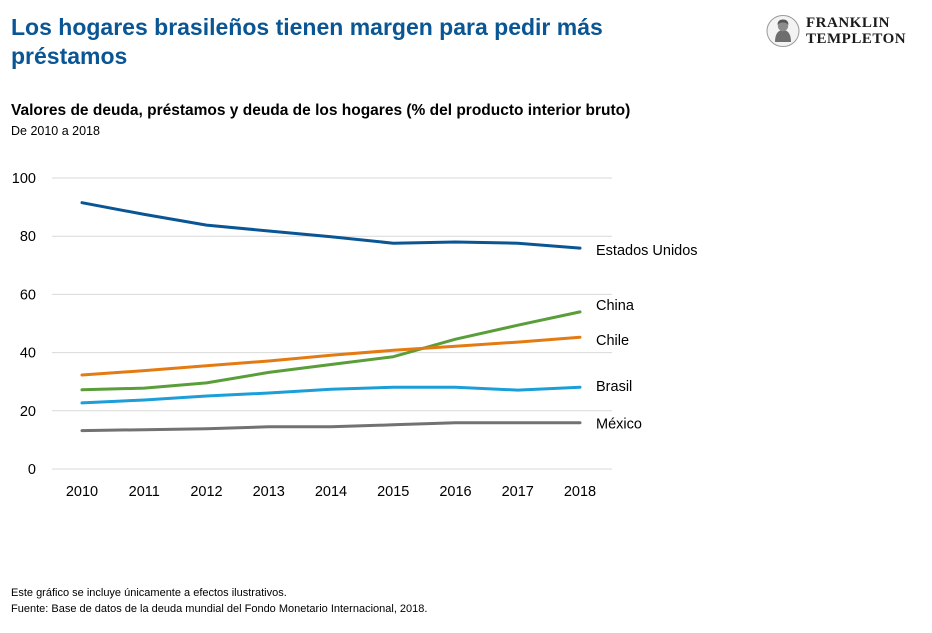  What do you see at coordinates (28, 295) in the screenshot?
I see `y-tick-label-60: 60` at bounding box center [28, 295].